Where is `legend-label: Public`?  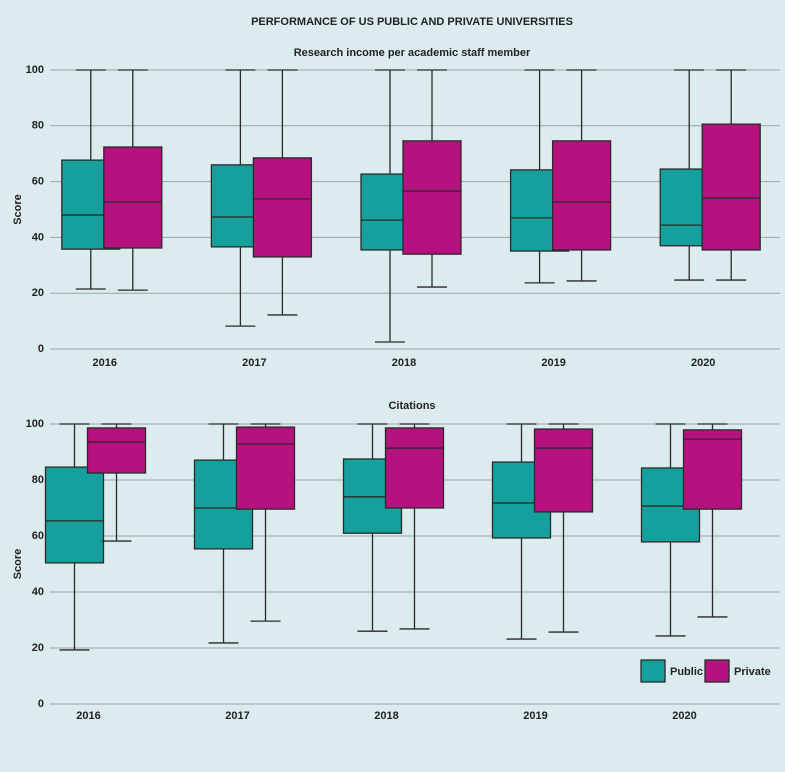
legend-label: Public is located at coordinates (686, 672).